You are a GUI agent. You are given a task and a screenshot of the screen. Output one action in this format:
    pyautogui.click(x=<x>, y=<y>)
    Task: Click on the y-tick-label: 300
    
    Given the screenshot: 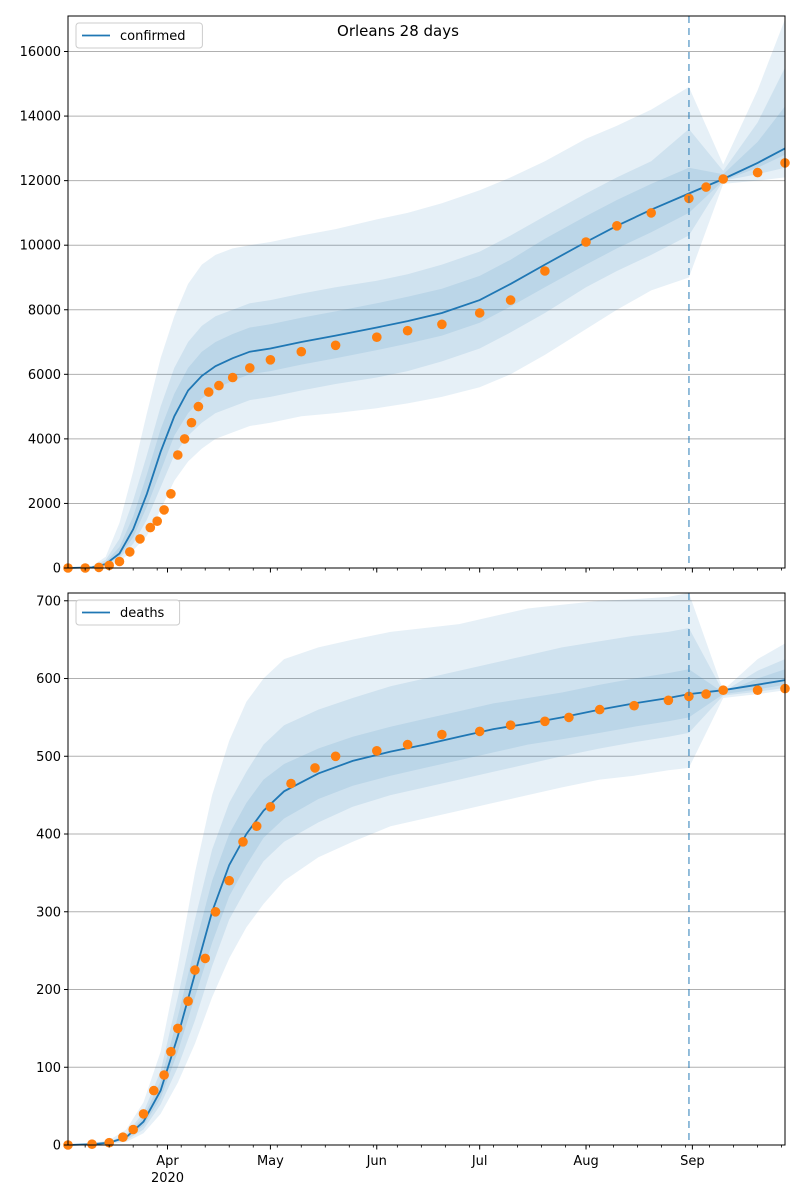 What is the action you would take?
    pyautogui.click(x=48, y=912)
    